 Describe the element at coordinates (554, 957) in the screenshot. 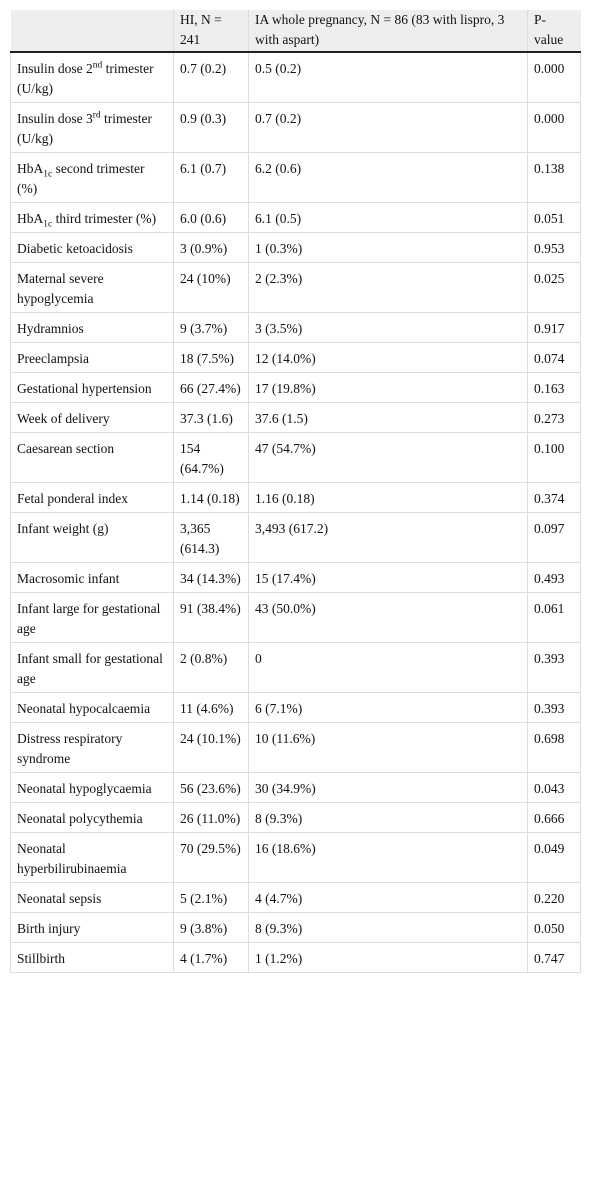

I see `p-value-cell: 0.747` at that location.